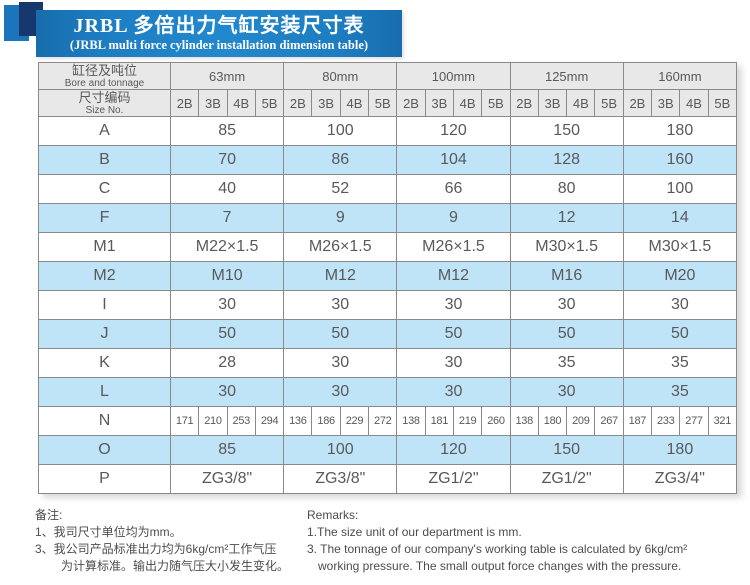 The height and width of the screenshot is (585, 750). Describe the element at coordinates (453, 450) in the screenshot. I see `value-cell: 120` at that location.